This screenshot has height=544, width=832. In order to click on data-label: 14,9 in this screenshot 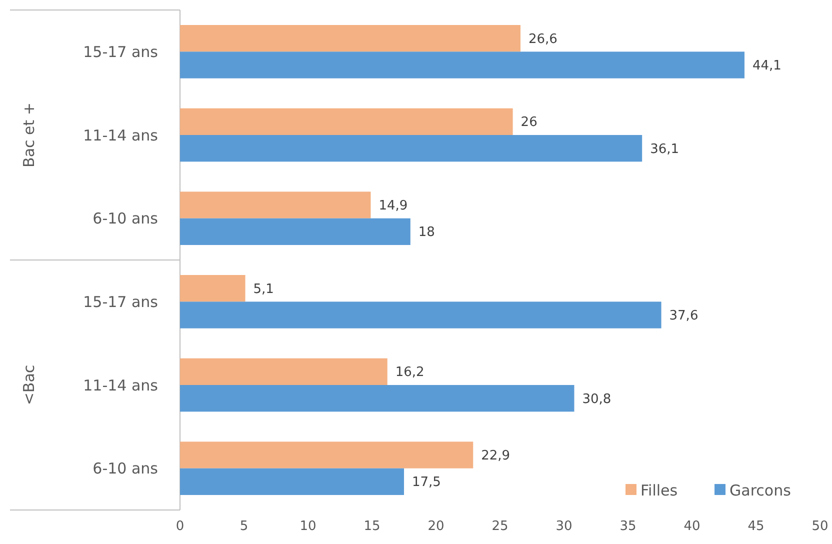, I will do `click(393, 206)`.